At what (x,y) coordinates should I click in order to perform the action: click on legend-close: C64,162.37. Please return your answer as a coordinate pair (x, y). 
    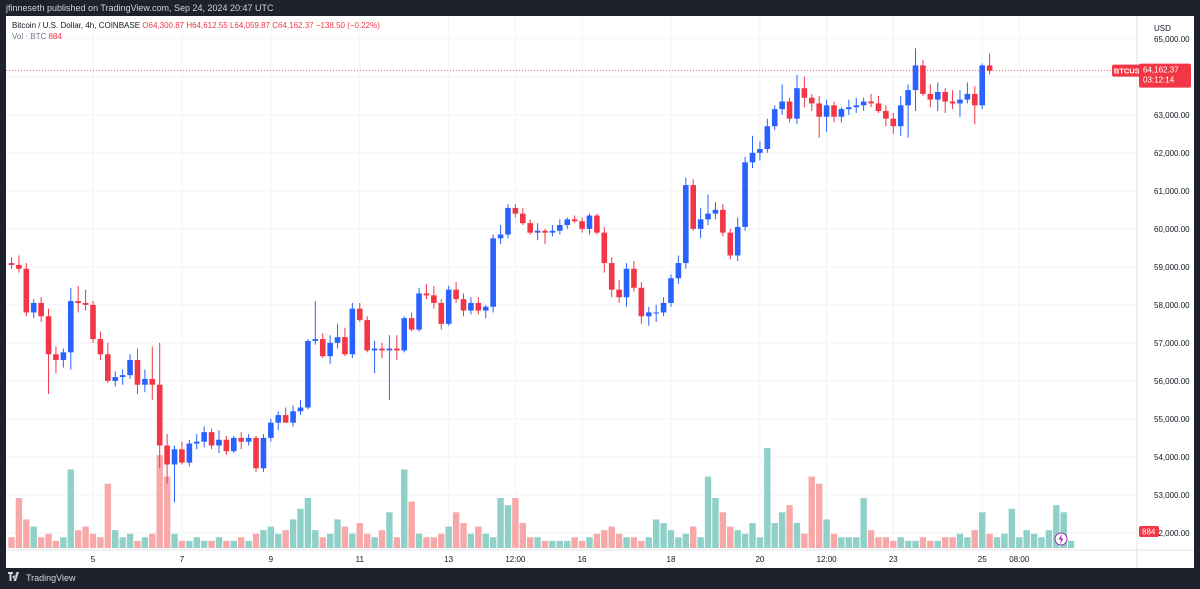
    Looking at the image, I should click on (293, 25).